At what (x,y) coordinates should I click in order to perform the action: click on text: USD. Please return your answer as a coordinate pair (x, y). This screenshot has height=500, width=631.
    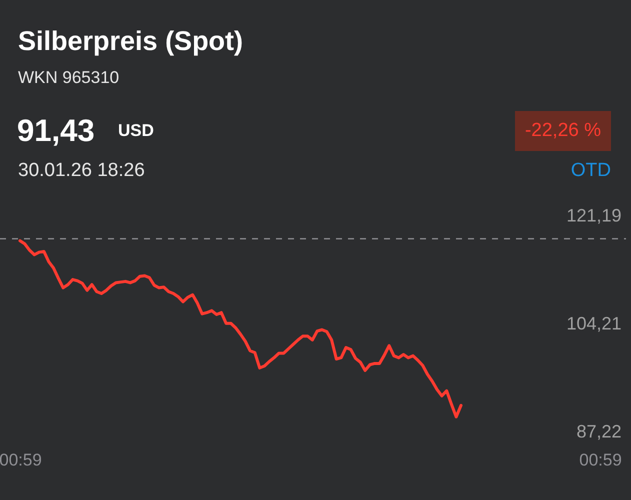
    Looking at the image, I should click on (136, 131).